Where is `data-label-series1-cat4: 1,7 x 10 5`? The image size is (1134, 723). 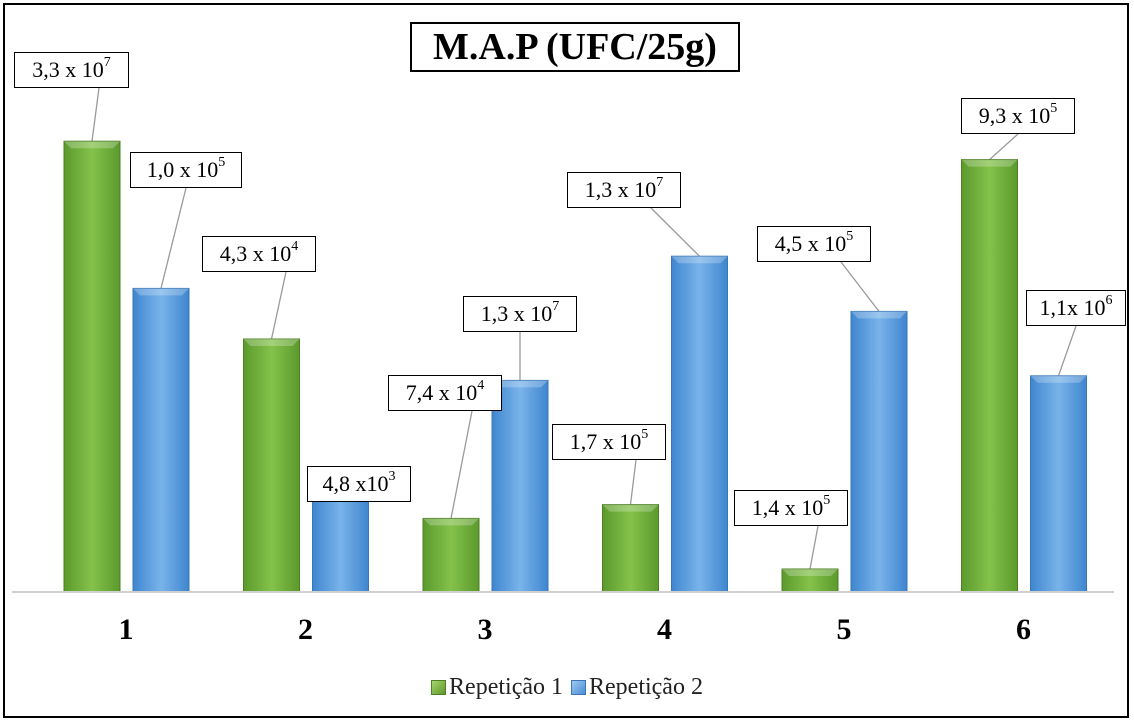 data-label-series1-cat4: 1,7 x 10 5 is located at coordinates (609, 442).